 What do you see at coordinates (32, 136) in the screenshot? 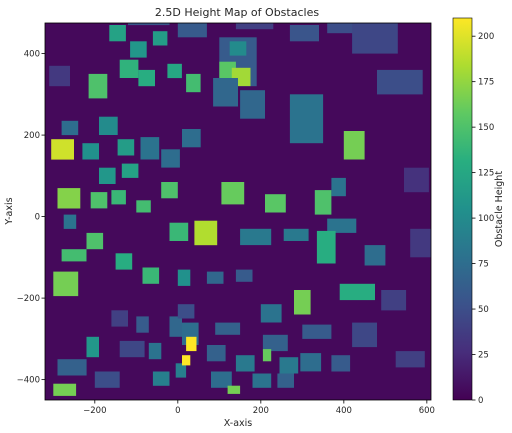
I see `y-tick-label: 200` at bounding box center [32, 136].